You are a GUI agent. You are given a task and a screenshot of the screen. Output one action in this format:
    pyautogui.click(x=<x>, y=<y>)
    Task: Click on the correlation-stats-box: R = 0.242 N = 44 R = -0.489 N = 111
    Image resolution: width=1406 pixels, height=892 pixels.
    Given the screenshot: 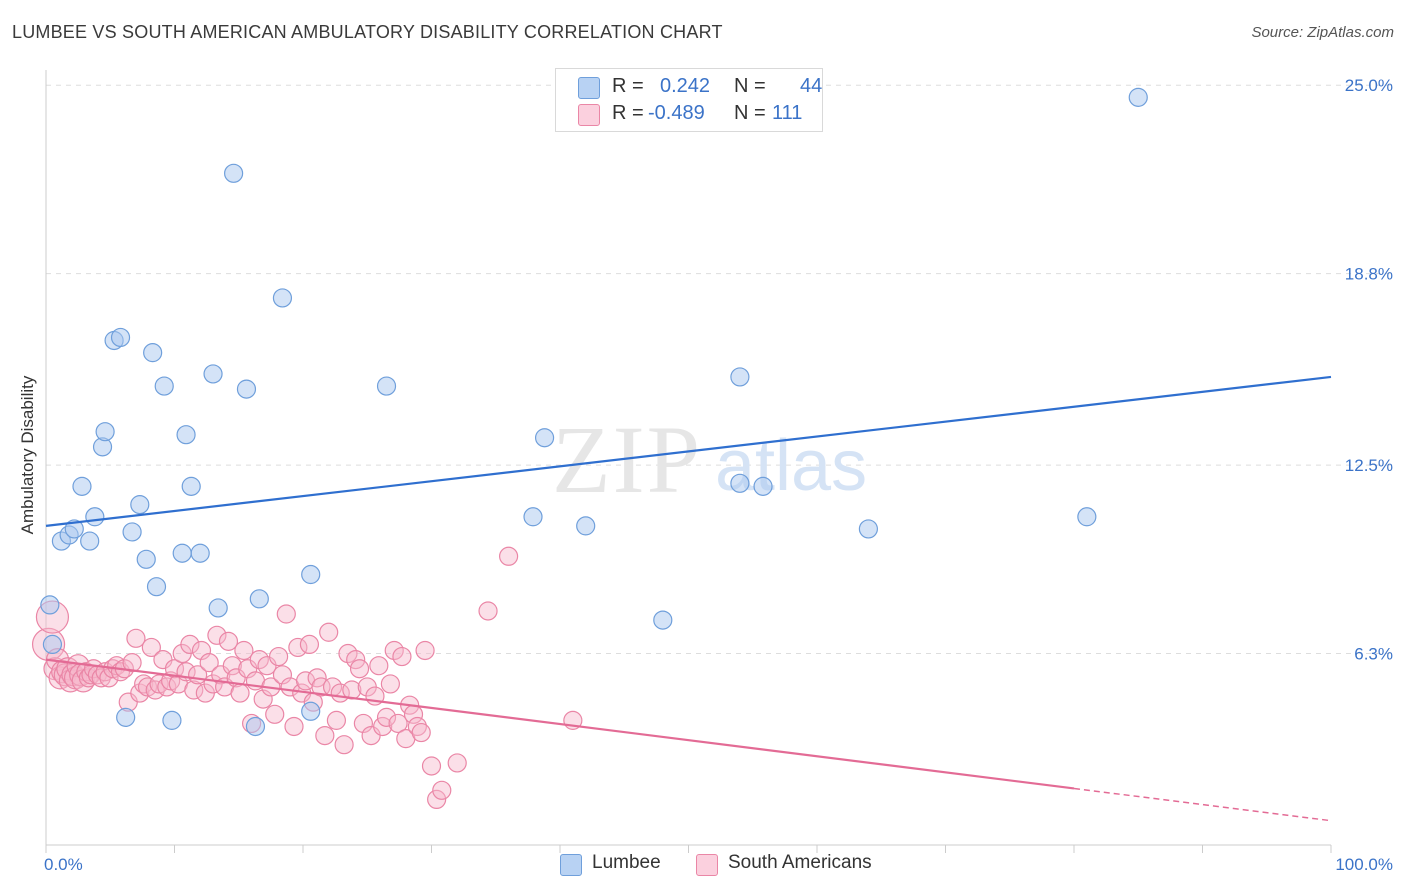 What is the action you would take?
    pyautogui.click(x=689, y=100)
    